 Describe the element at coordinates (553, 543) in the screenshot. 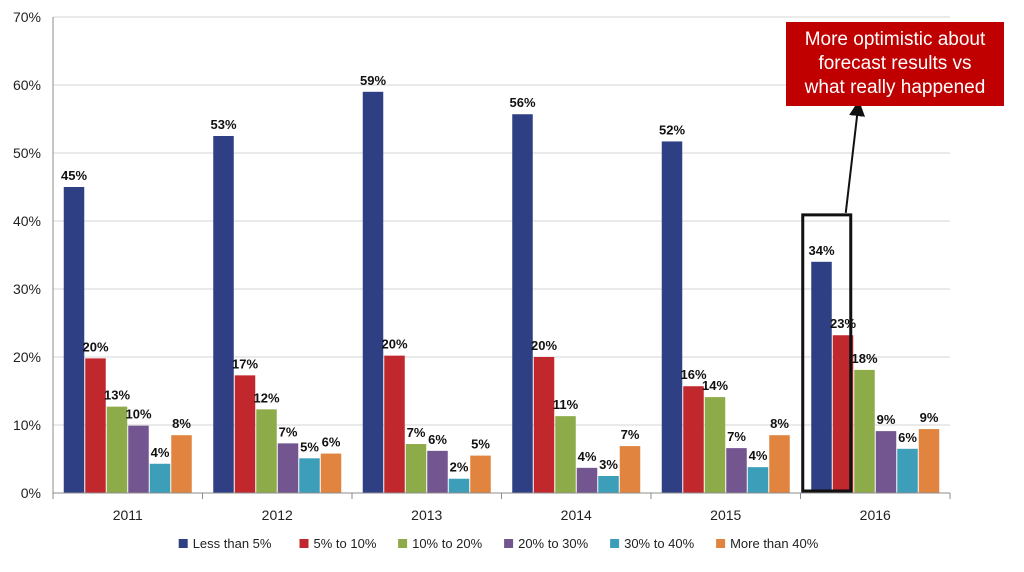

I see `legend-label: 20% to 30%` at that location.